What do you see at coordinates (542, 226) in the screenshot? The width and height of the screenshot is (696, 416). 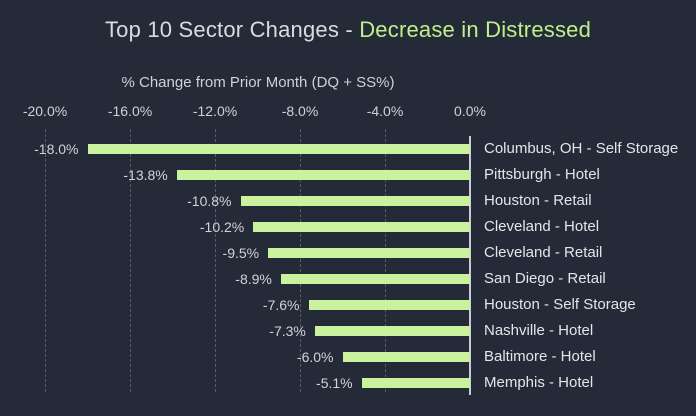 I see `bar-category-label: Cleveland - Hotel` at bounding box center [542, 226].